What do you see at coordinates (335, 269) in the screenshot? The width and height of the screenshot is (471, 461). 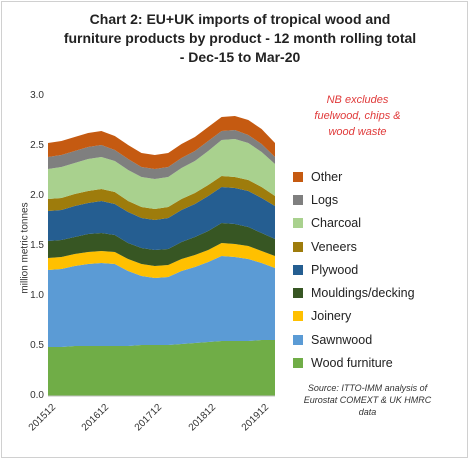 I see `legend-label: Plywood` at bounding box center [335, 269].